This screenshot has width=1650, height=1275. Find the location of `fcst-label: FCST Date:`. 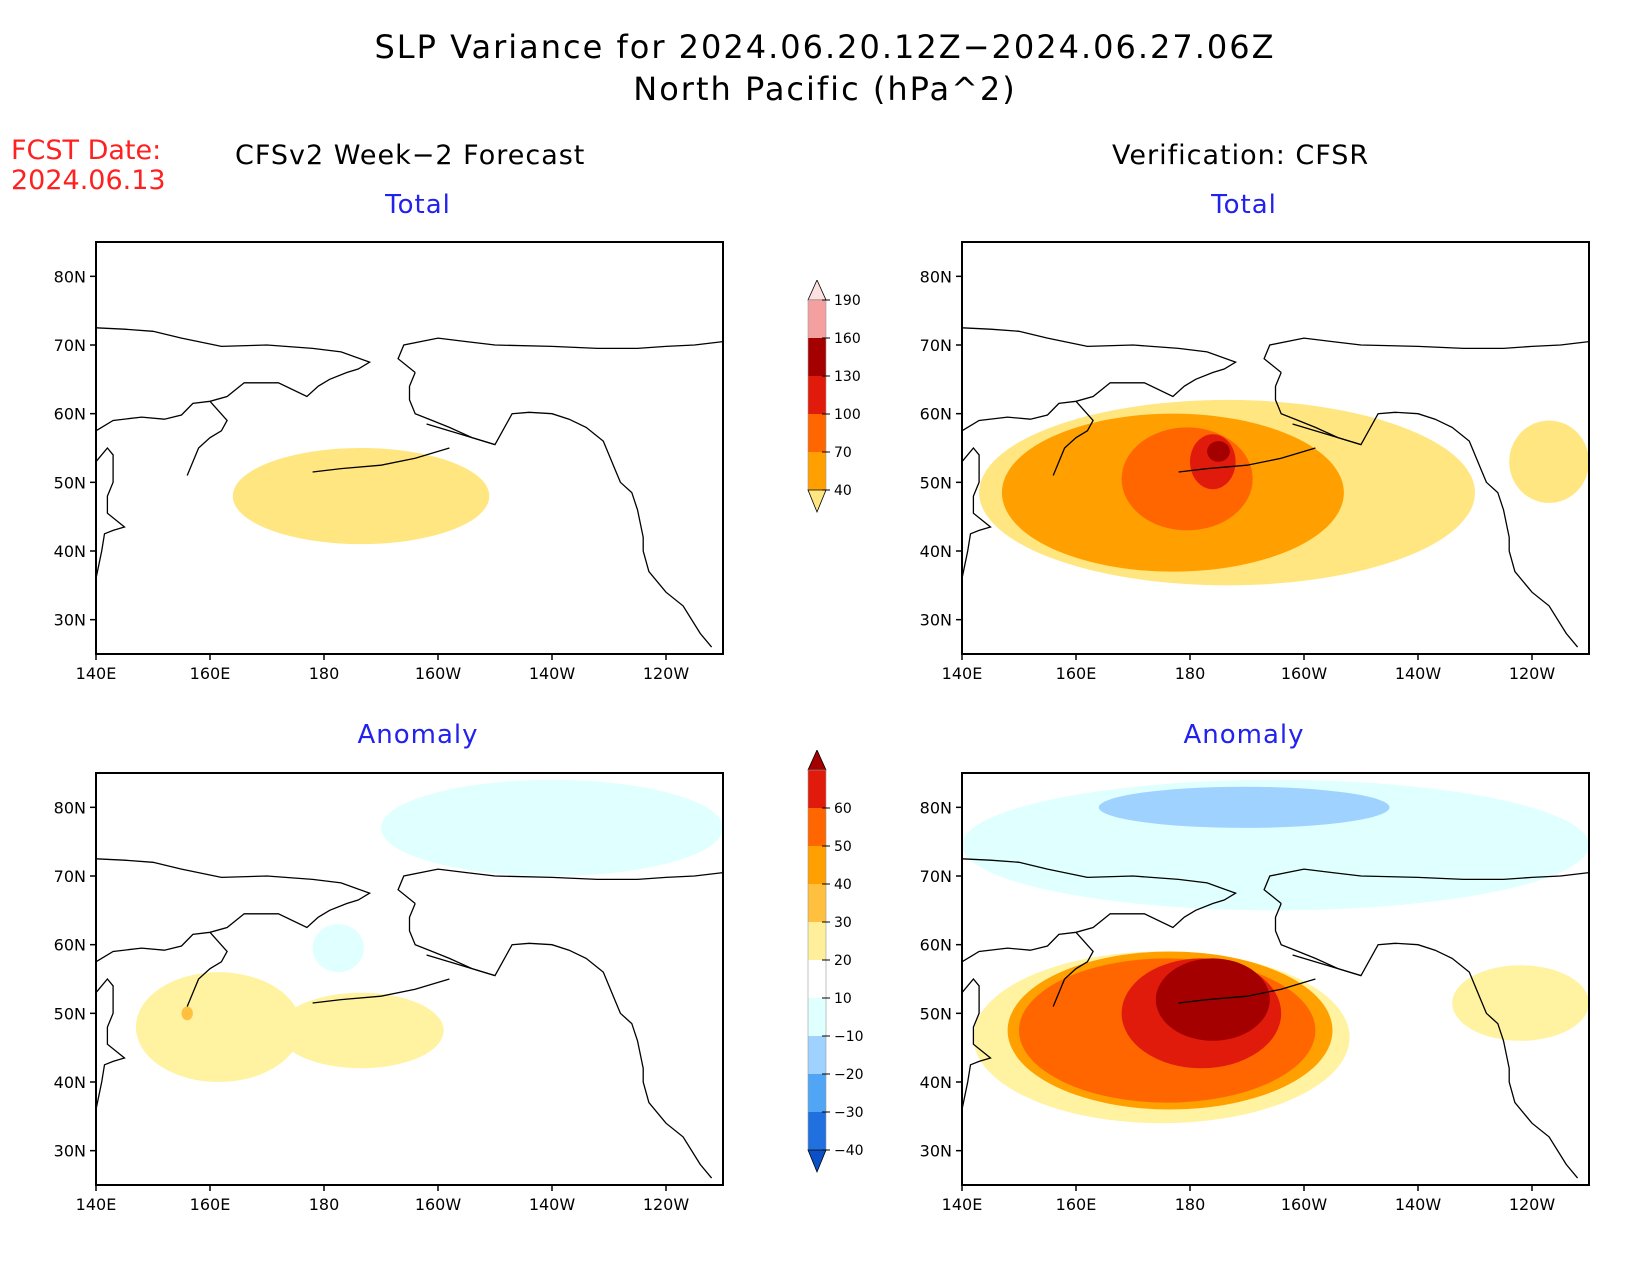

fcst-label: FCST Date: is located at coordinates (86, 150).